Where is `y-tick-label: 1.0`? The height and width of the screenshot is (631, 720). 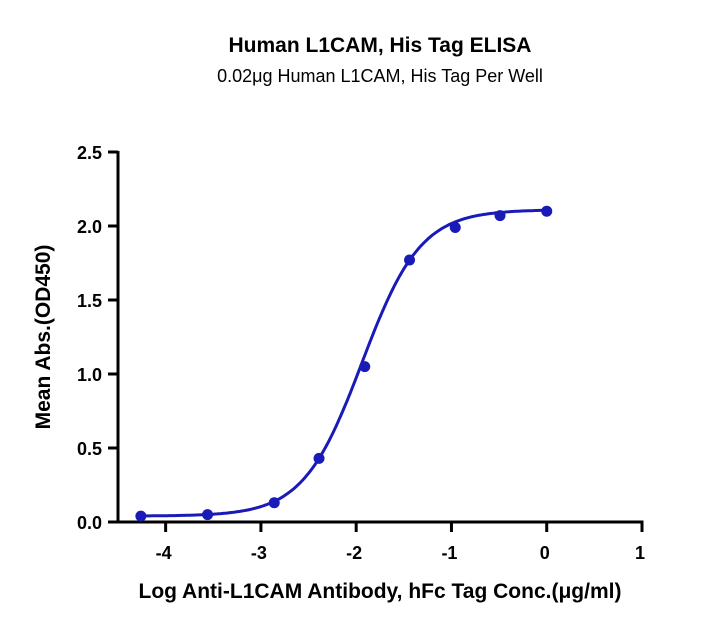 y-tick-label: 1.0 is located at coordinates (89, 375).